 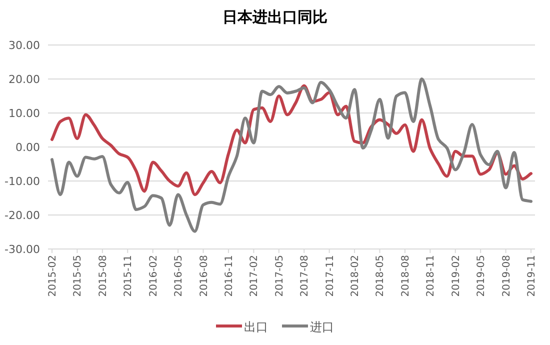 What do you see at coordinates (22, 181) in the screenshot?
I see `y-tick-label: -10.00` at bounding box center [22, 181].